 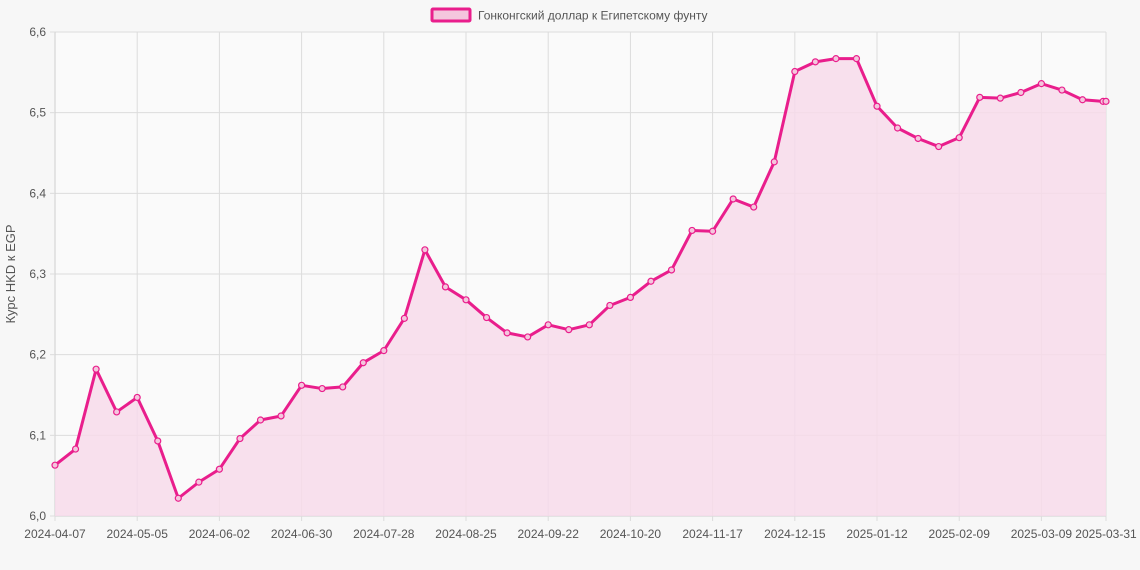 I want to click on x-tick-label: 2024-10-20, so click(x=631, y=534).